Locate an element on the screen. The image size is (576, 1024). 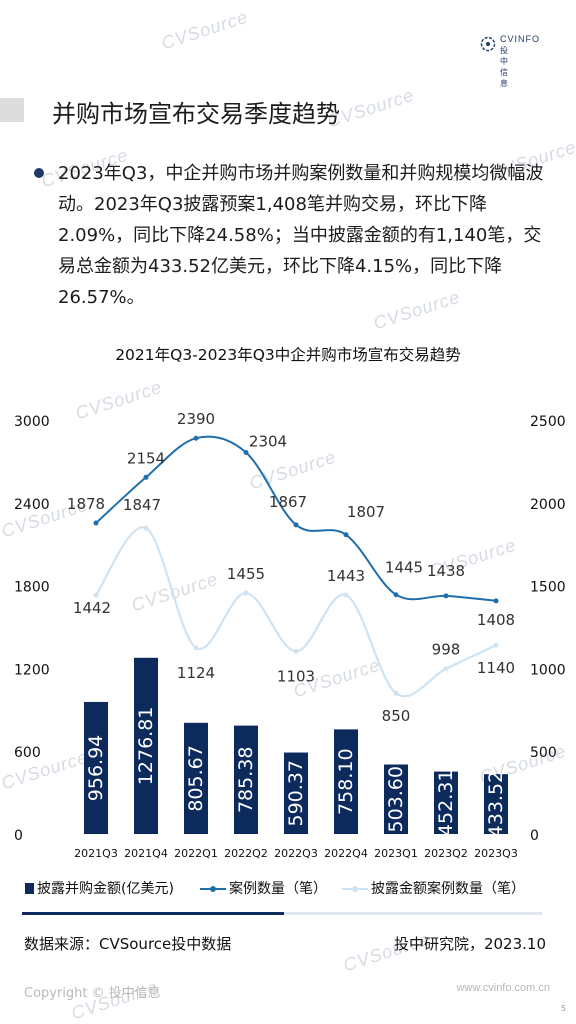
y-left-tick-label: 600 is located at coordinates (27, 753).